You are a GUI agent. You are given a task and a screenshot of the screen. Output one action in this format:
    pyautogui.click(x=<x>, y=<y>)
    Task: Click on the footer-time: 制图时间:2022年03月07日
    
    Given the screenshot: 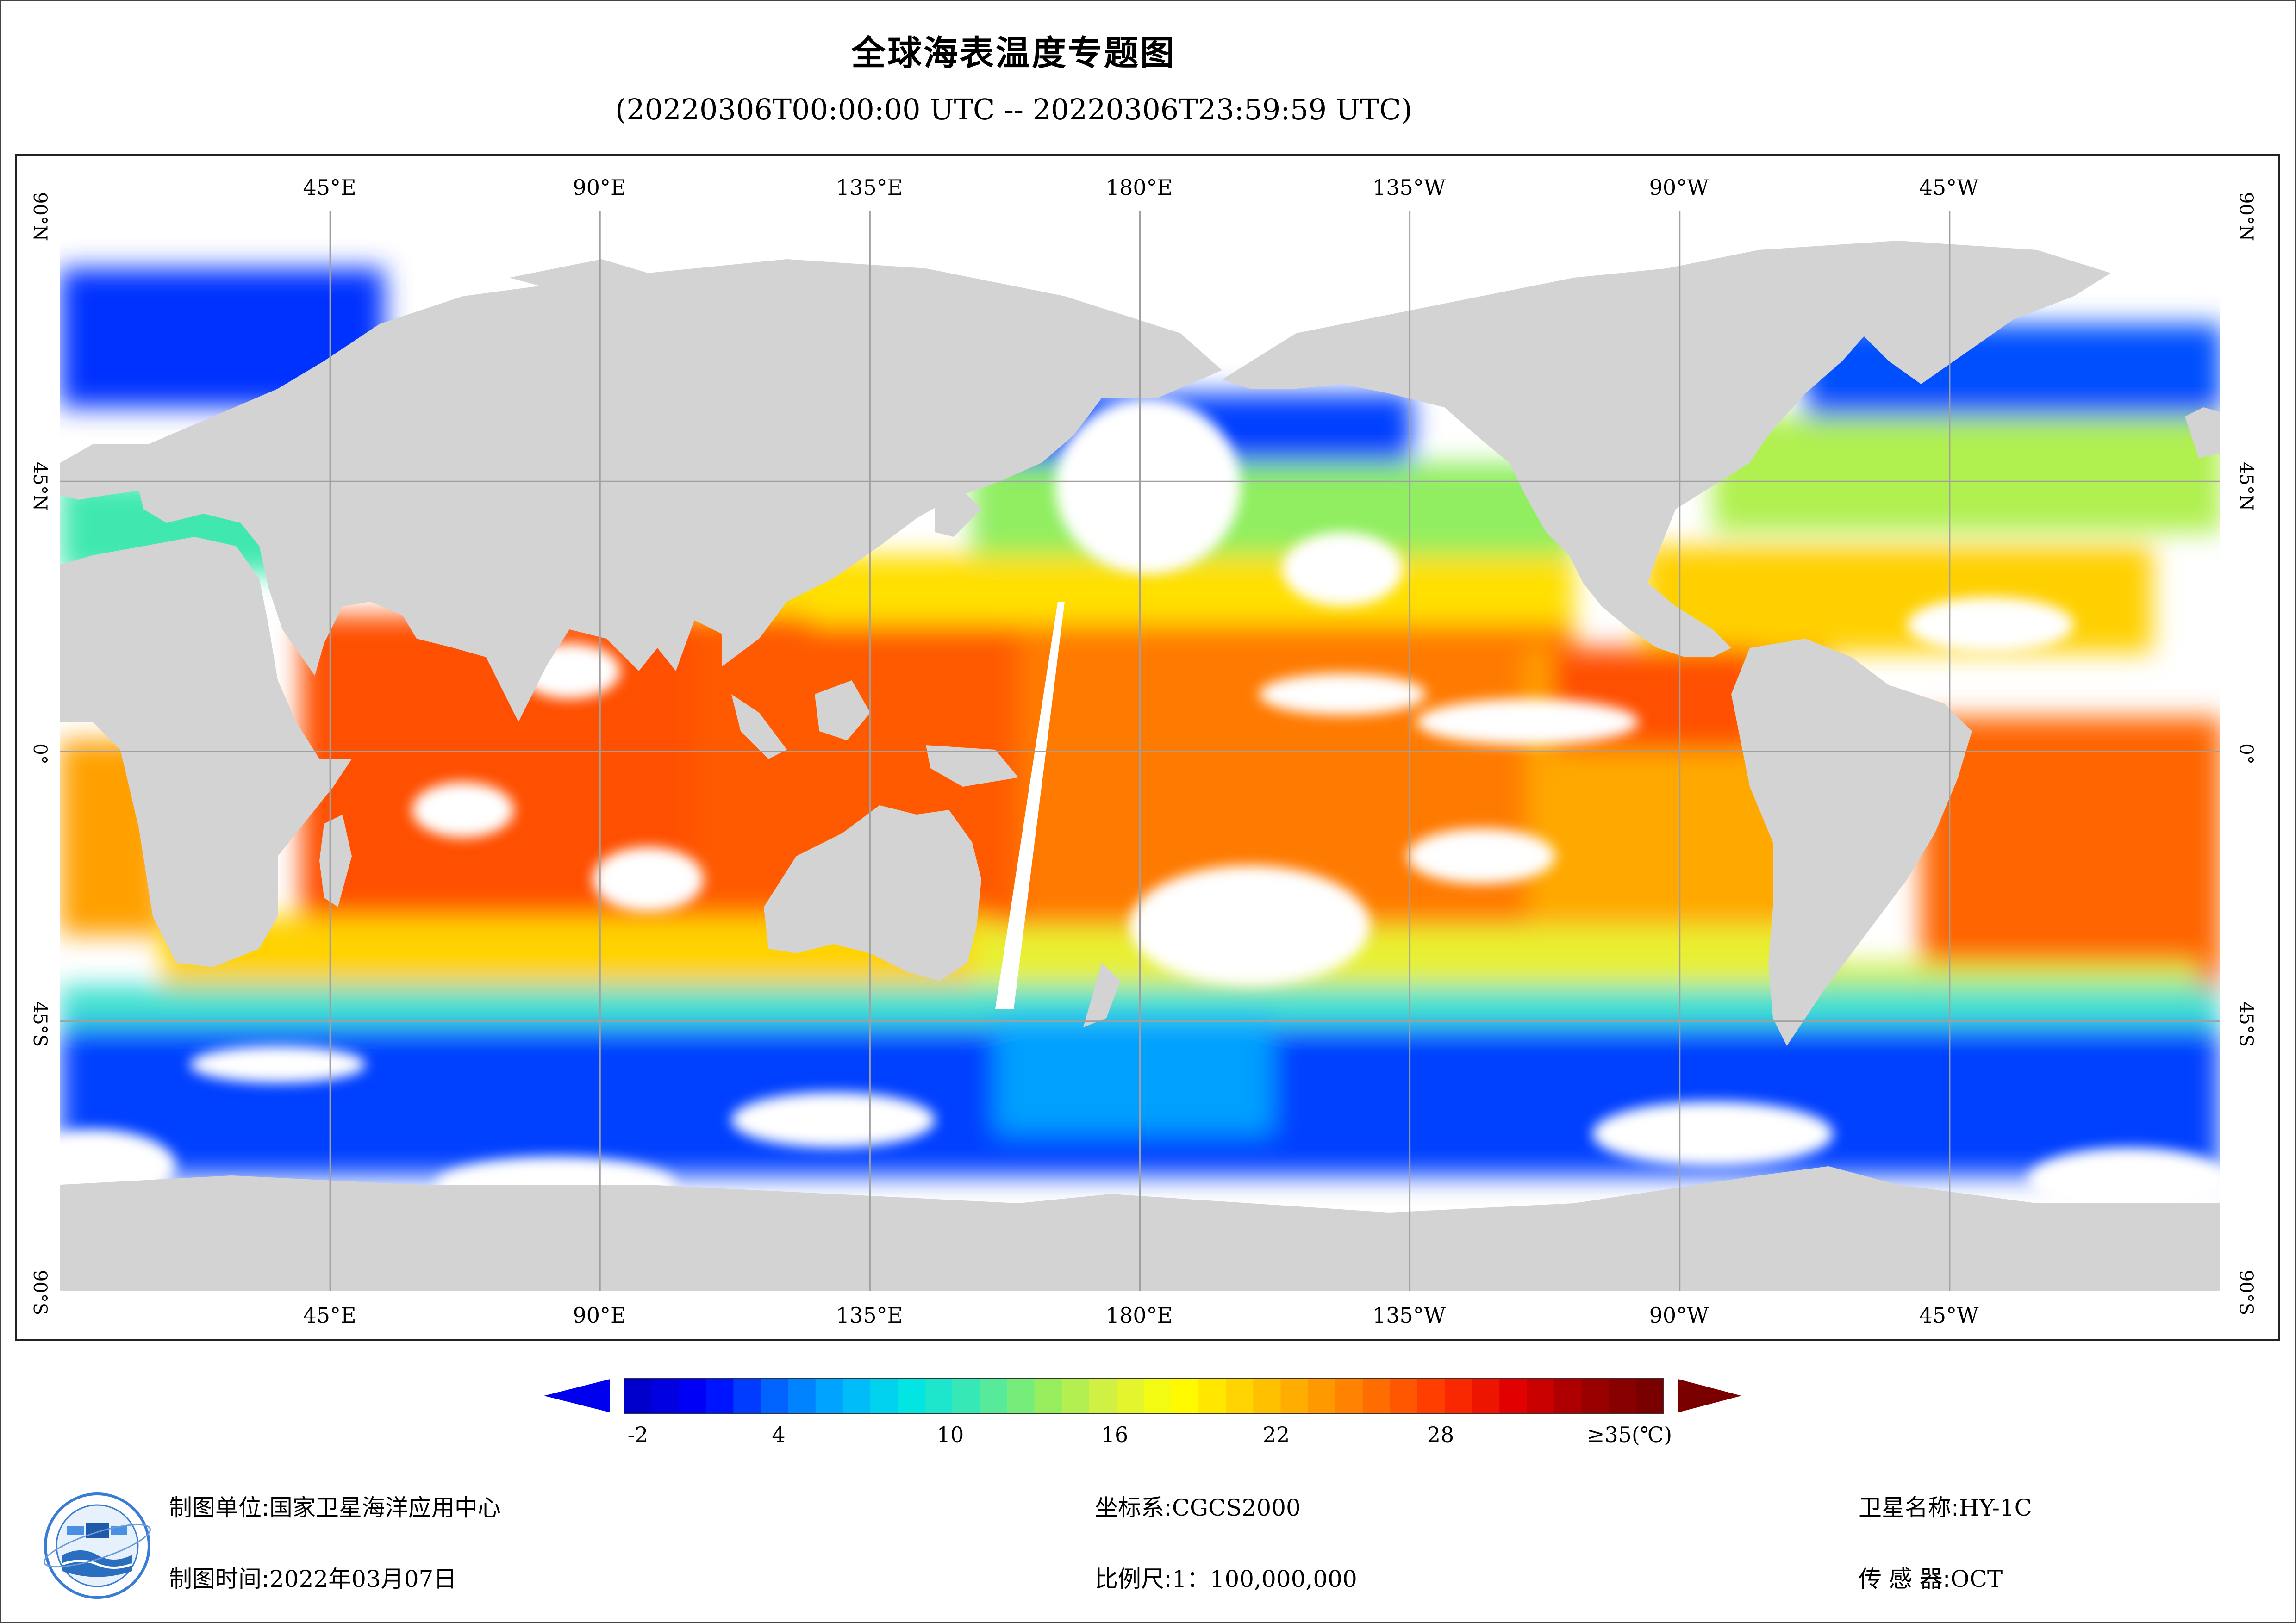 What is the action you would take?
    pyautogui.click(x=312, y=1577)
    